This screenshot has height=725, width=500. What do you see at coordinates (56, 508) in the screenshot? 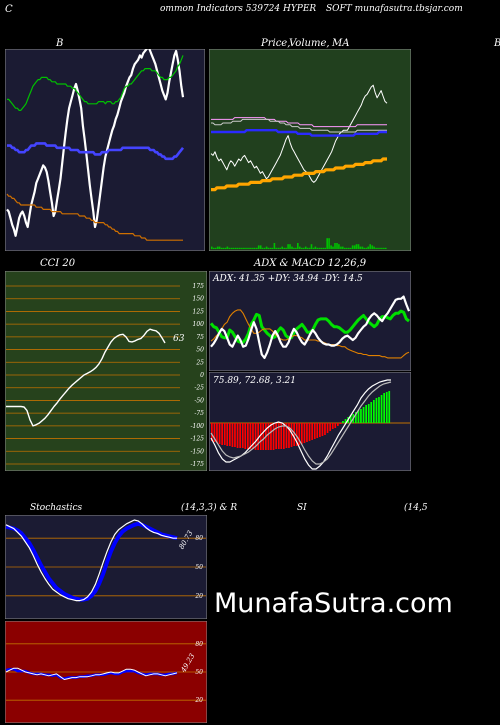
I see `stoch-title-a: Stochastics` at bounding box center [56, 508].